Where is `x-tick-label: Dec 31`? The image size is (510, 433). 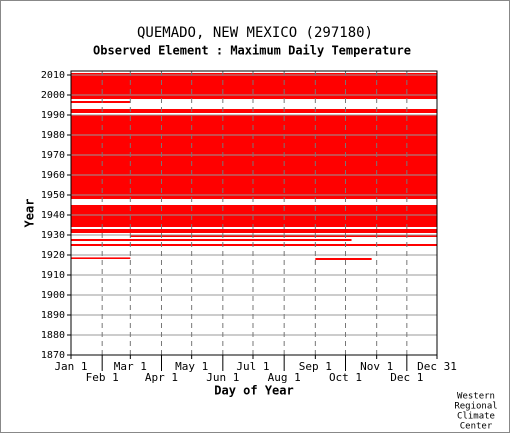
x-tick-label: Dec 31 is located at coordinates (437, 366).